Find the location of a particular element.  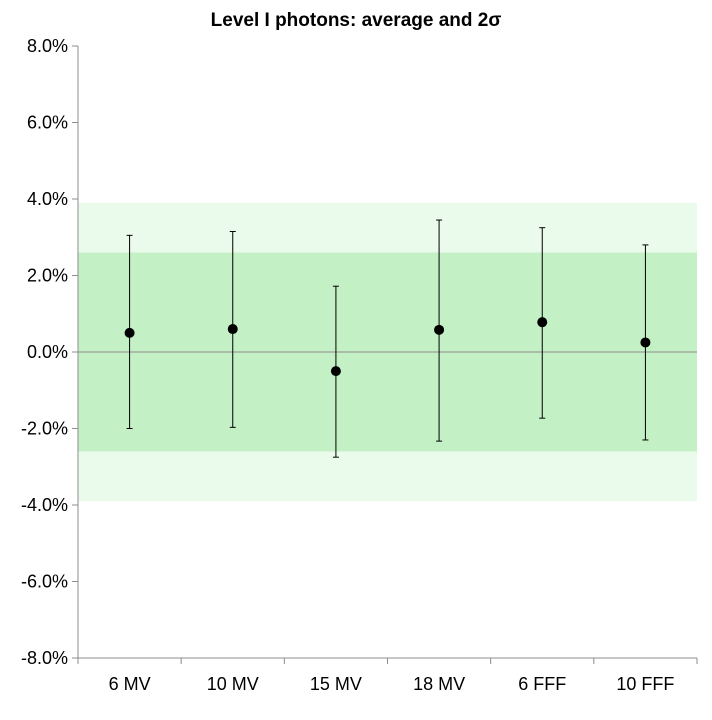

y-tick-label: 2.0% is located at coordinates (47, 276).